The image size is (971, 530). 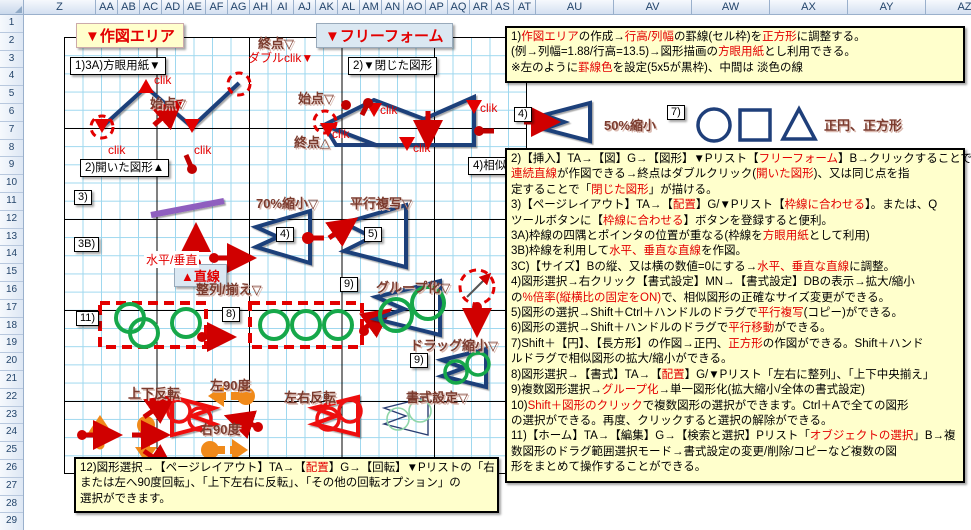 What do you see at coordinates (283, 7) in the screenshot?
I see `column-header-AI: AI` at bounding box center [283, 7].